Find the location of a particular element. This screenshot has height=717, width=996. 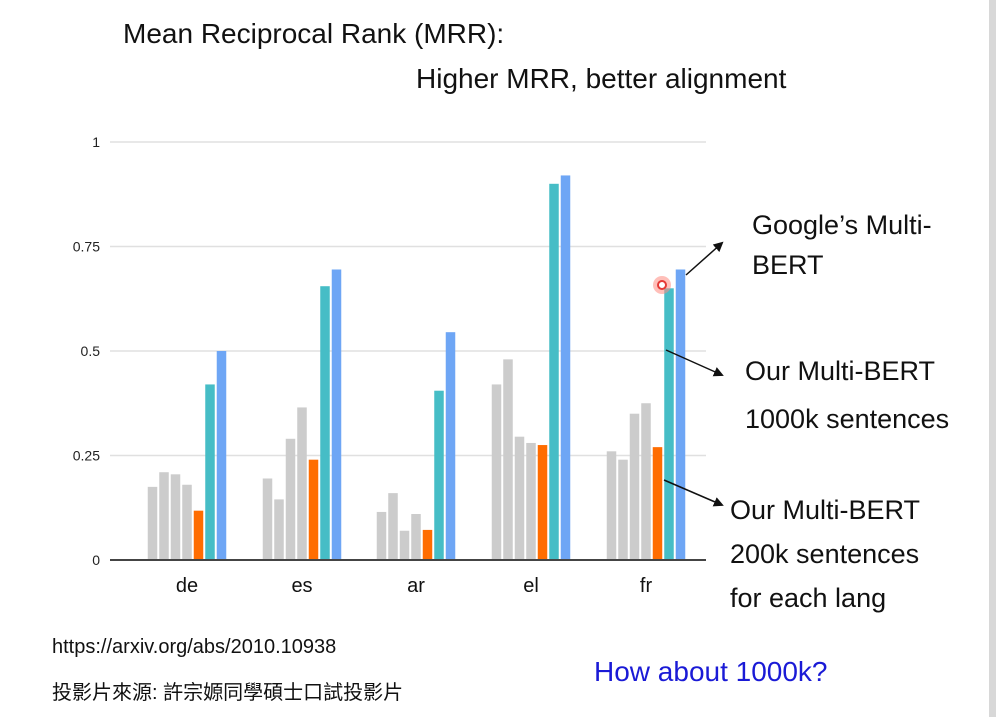

source-credit: 投影片來源: 許宗嫄同學碩士口試投影片 is located at coordinates (228, 693).